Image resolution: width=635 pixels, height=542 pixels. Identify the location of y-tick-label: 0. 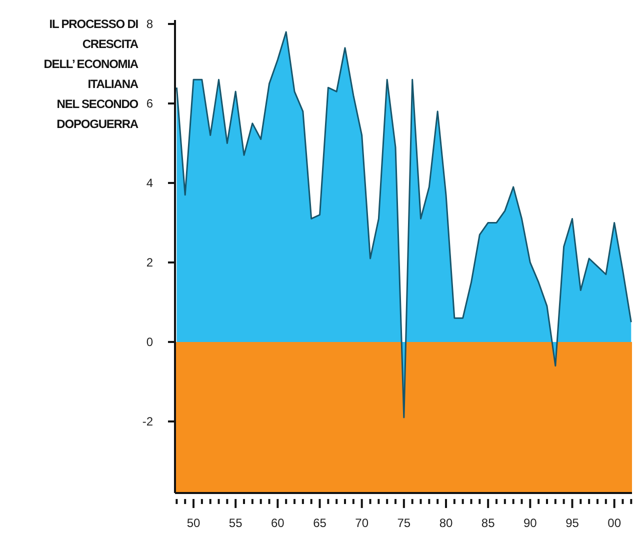
(150, 342).